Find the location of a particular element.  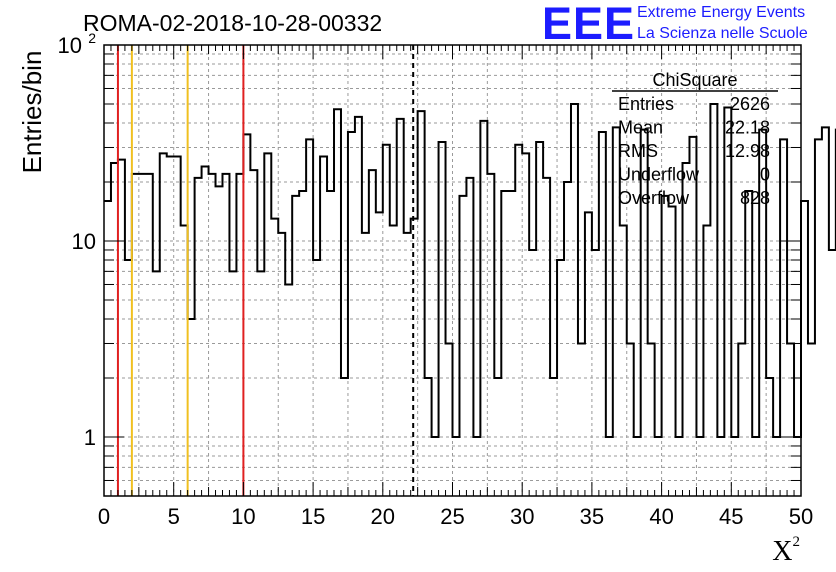

eee-logo: EEE is located at coordinates (589, 24).